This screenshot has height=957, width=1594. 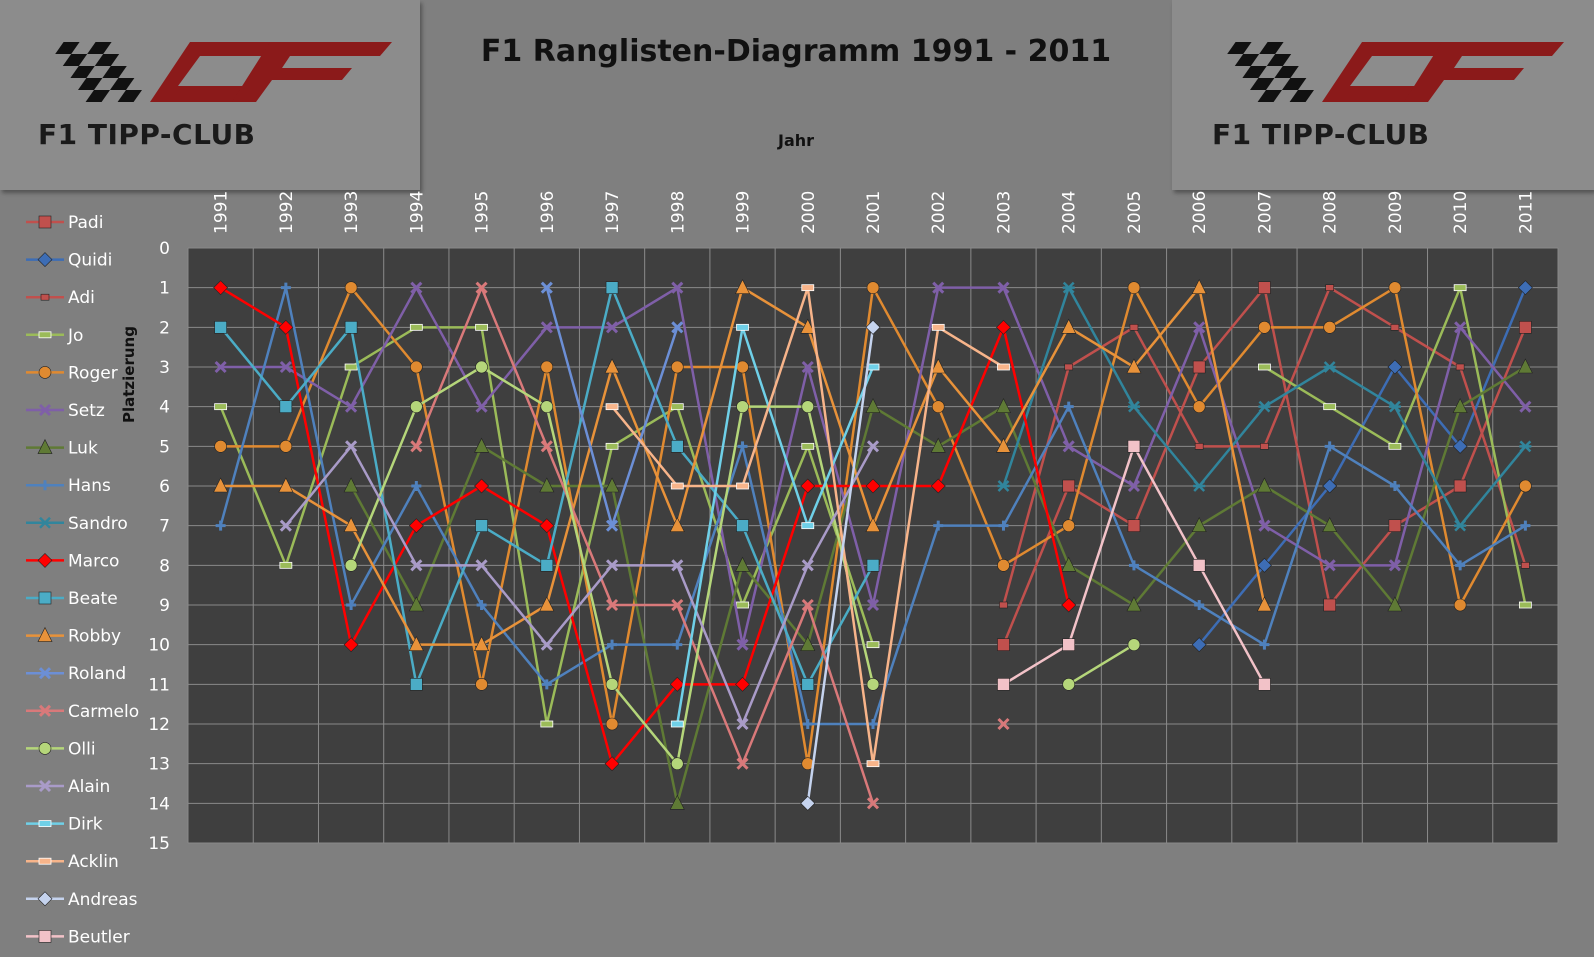 I want to click on y-tick-label: 15, so click(x=159, y=844).